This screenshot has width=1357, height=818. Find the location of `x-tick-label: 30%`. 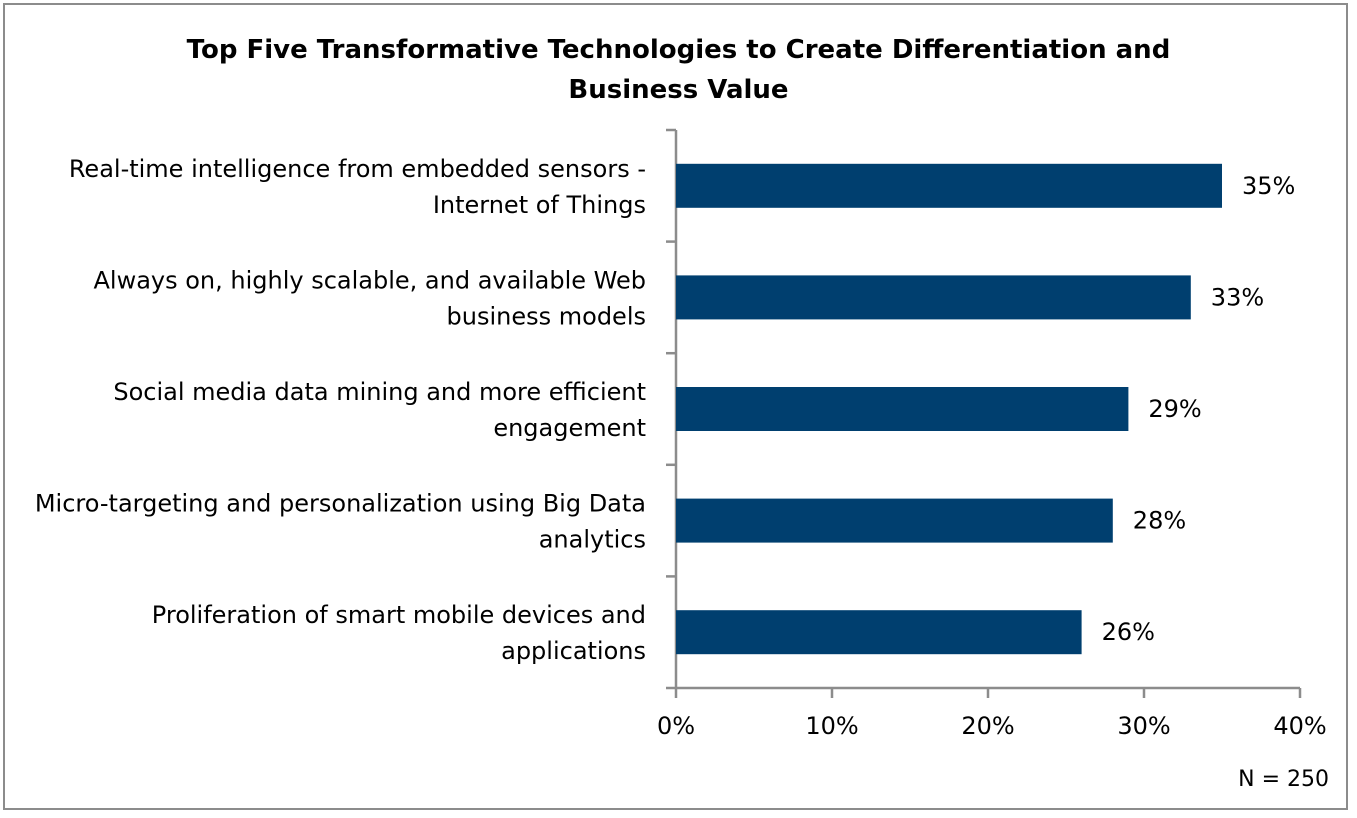

x-tick-label: 30% is located at coordinates (1143, 726).